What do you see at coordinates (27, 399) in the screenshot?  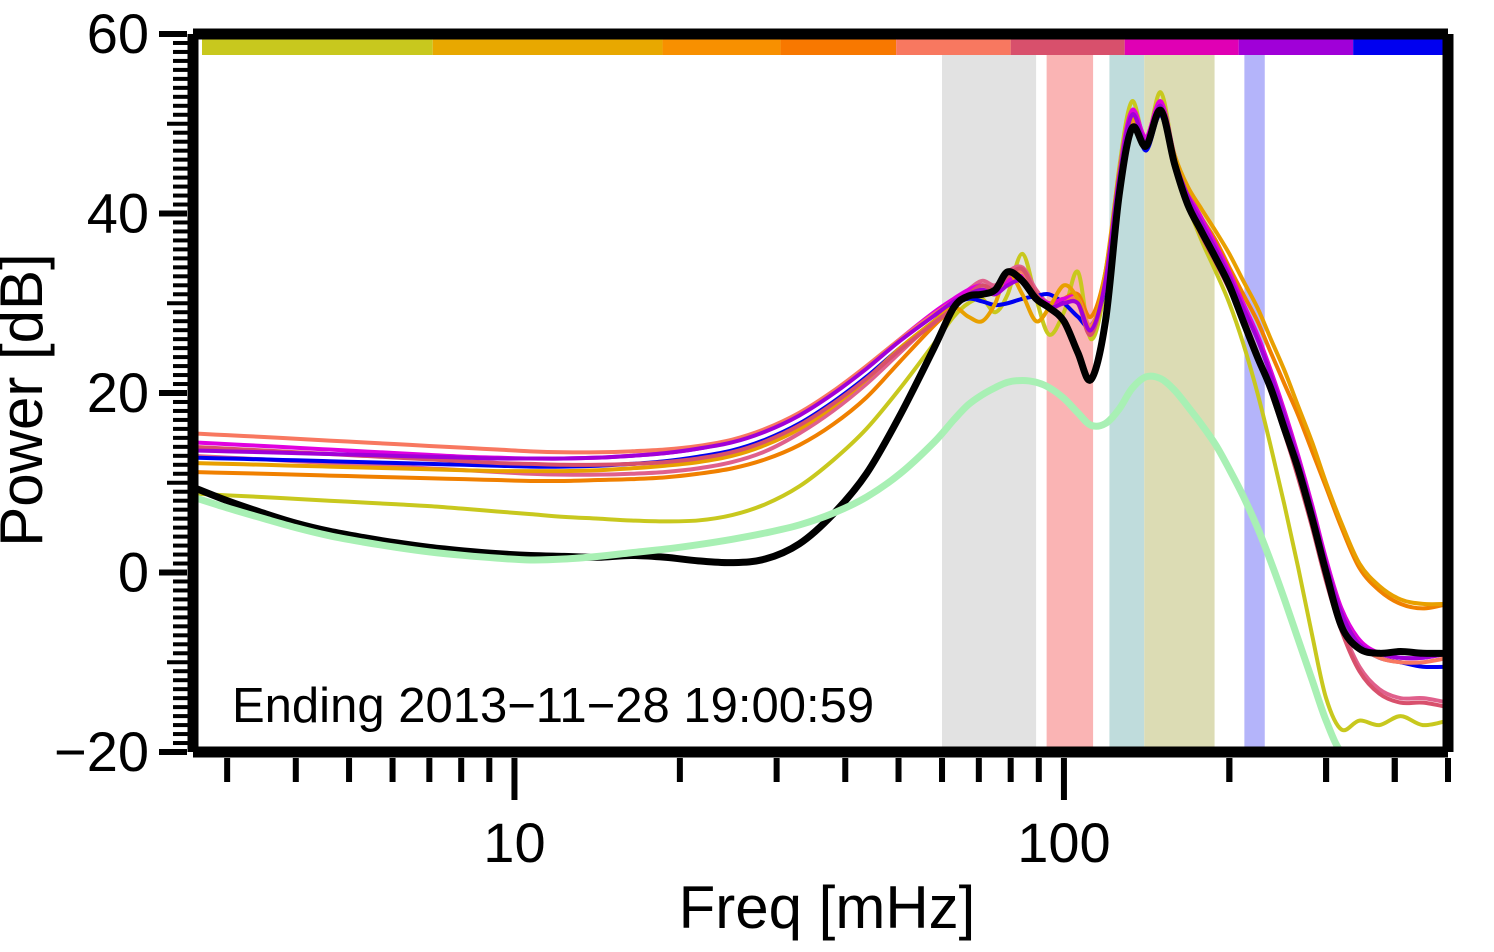 I see `y-axis-label: Power [dB]` at bounding box center [27, 399].